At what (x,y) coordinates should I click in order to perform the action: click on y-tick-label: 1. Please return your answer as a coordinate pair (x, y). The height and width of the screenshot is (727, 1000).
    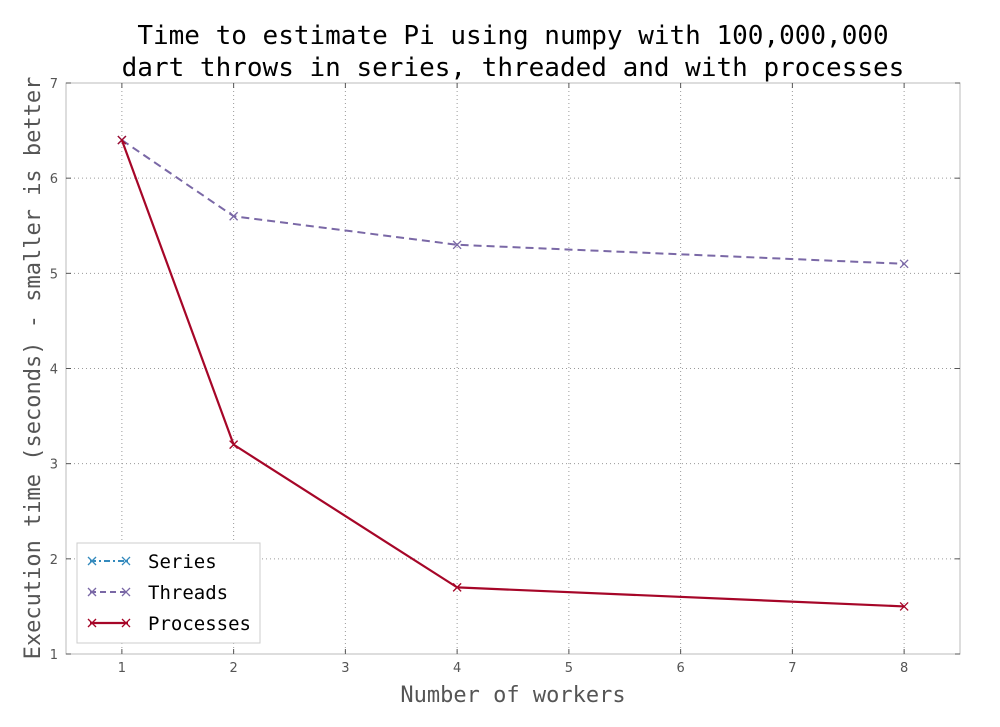
    Looking at the image, I should click on (54, 655).